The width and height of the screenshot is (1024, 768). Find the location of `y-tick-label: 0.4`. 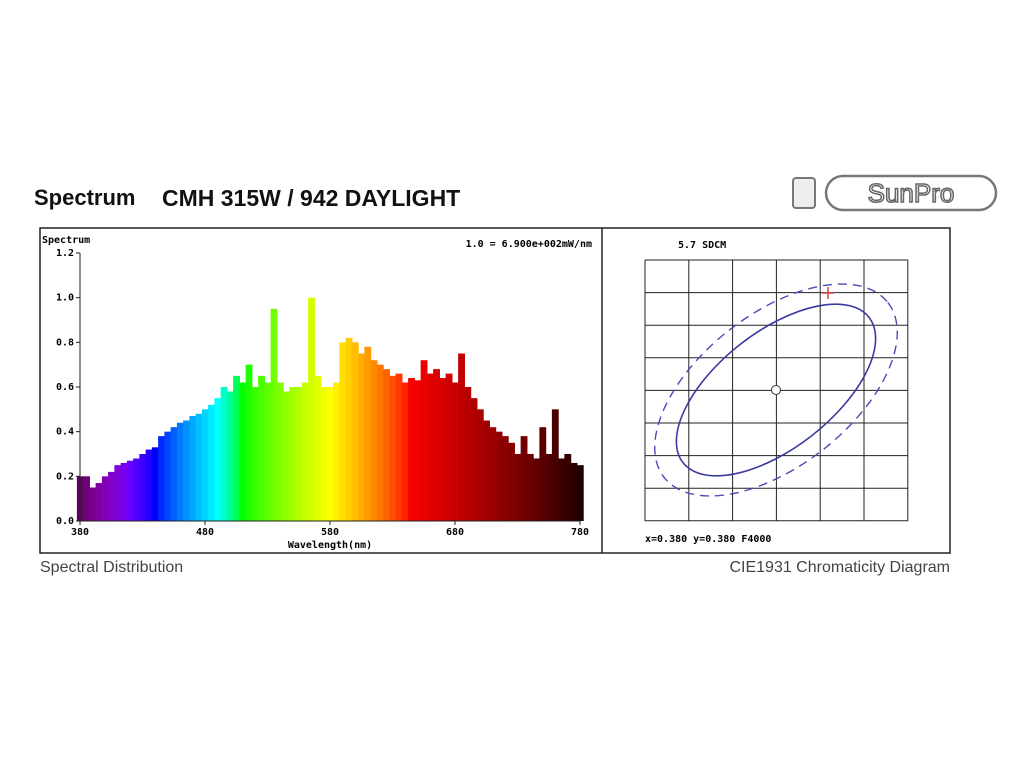

y-tick-label: 0.4 is located at coordinates (65, 432).